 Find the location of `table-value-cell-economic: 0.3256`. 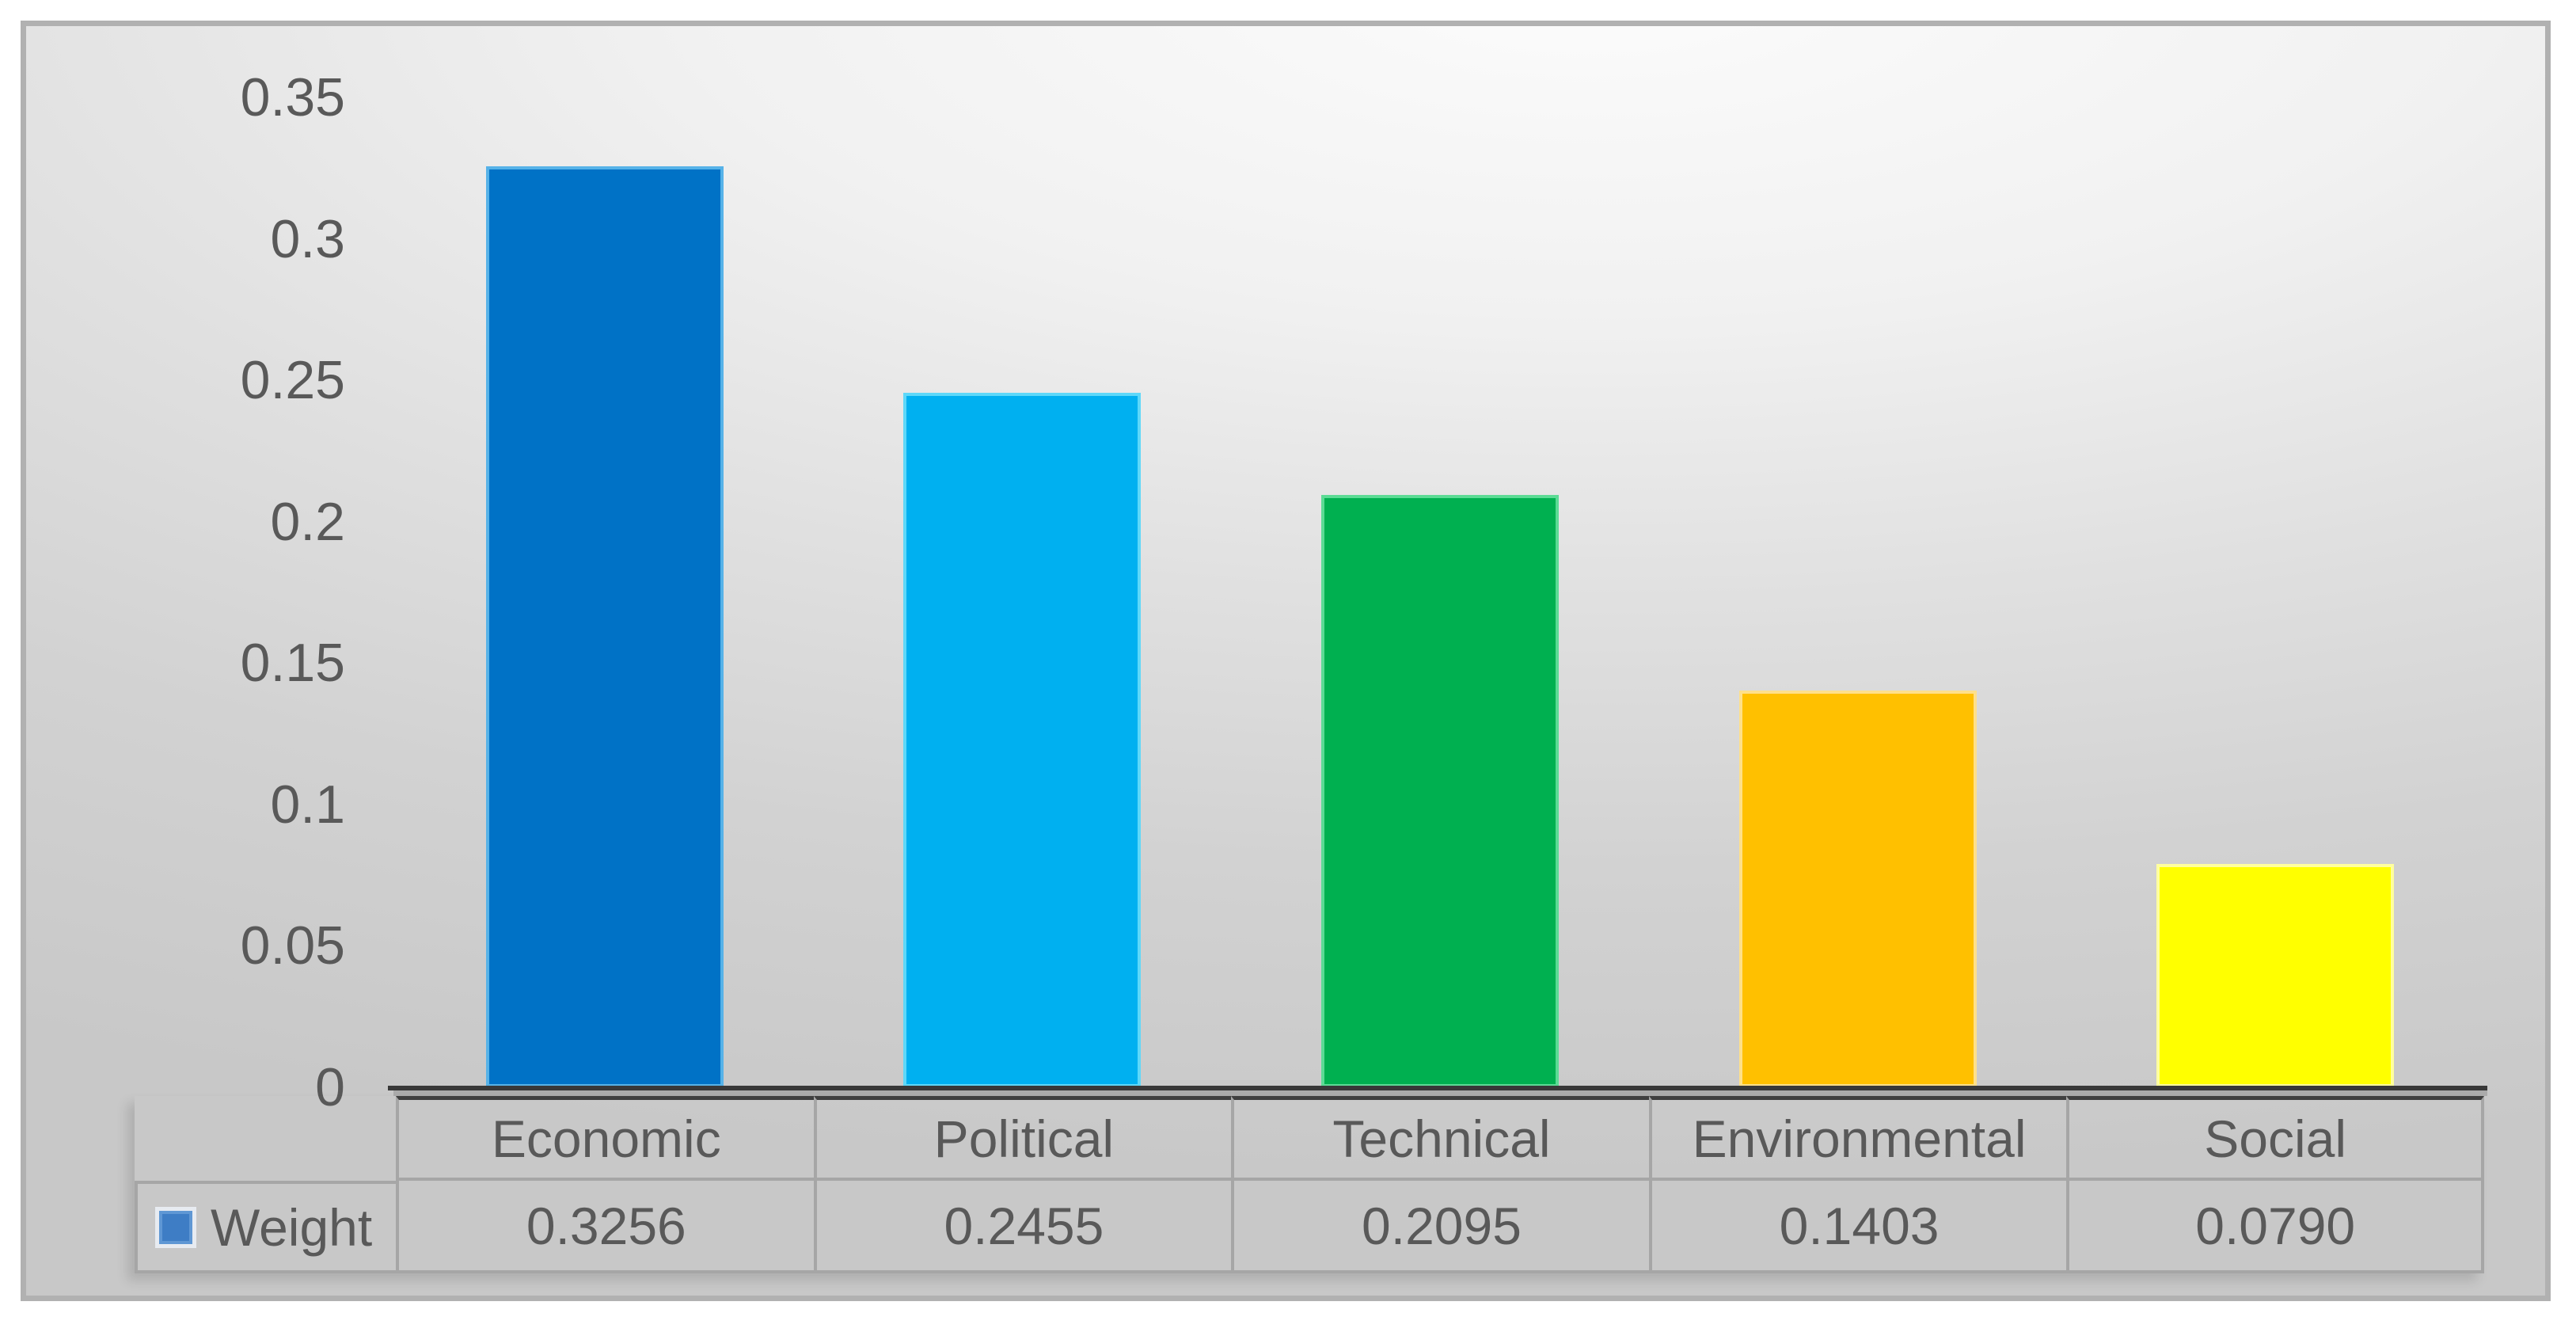

table-value-cell-economic: 0.3256 is located at coordinates (605, 1227).